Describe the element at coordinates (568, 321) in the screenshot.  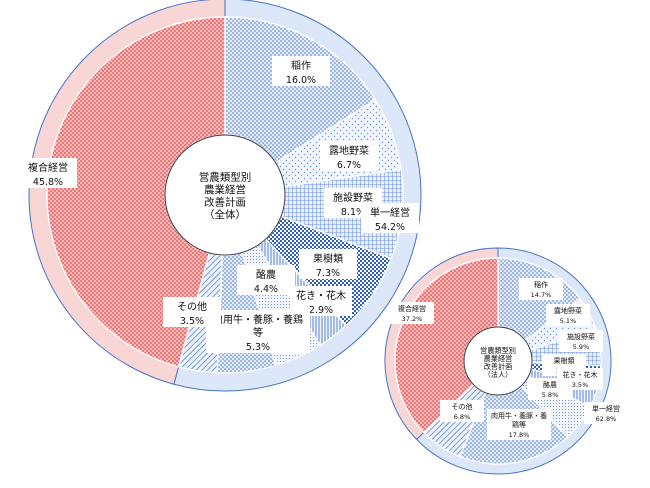
I see `slice-2-value-label: 5.1%` at that location.